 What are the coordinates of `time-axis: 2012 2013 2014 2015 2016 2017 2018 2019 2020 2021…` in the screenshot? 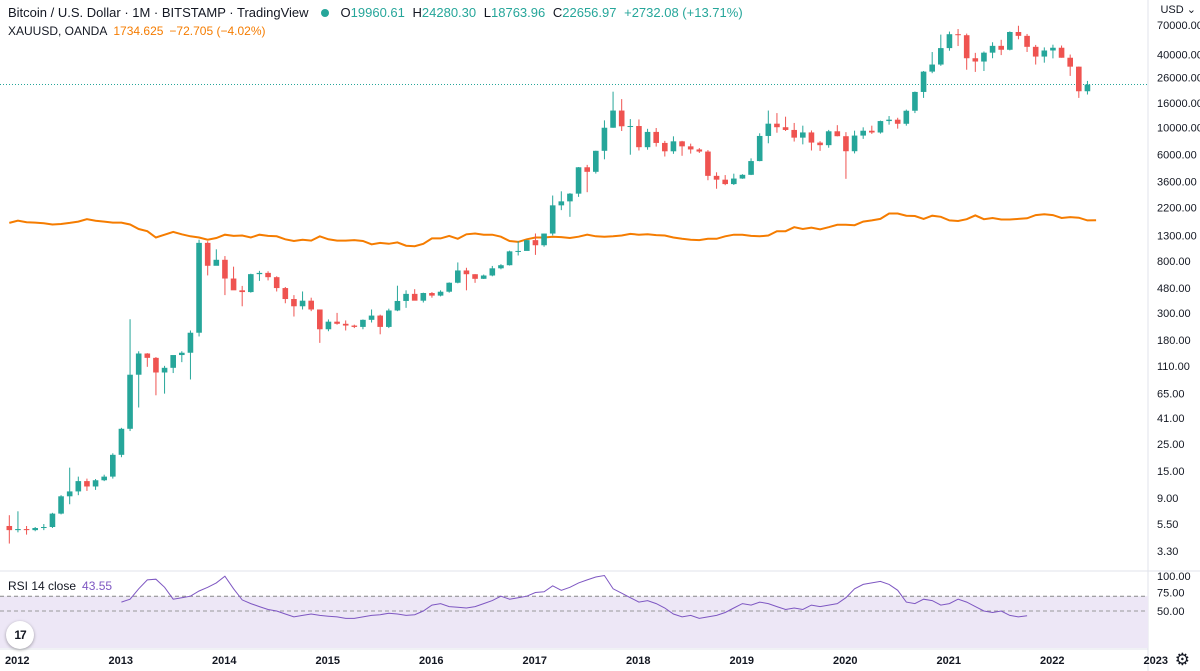 It's located at (586, 661).